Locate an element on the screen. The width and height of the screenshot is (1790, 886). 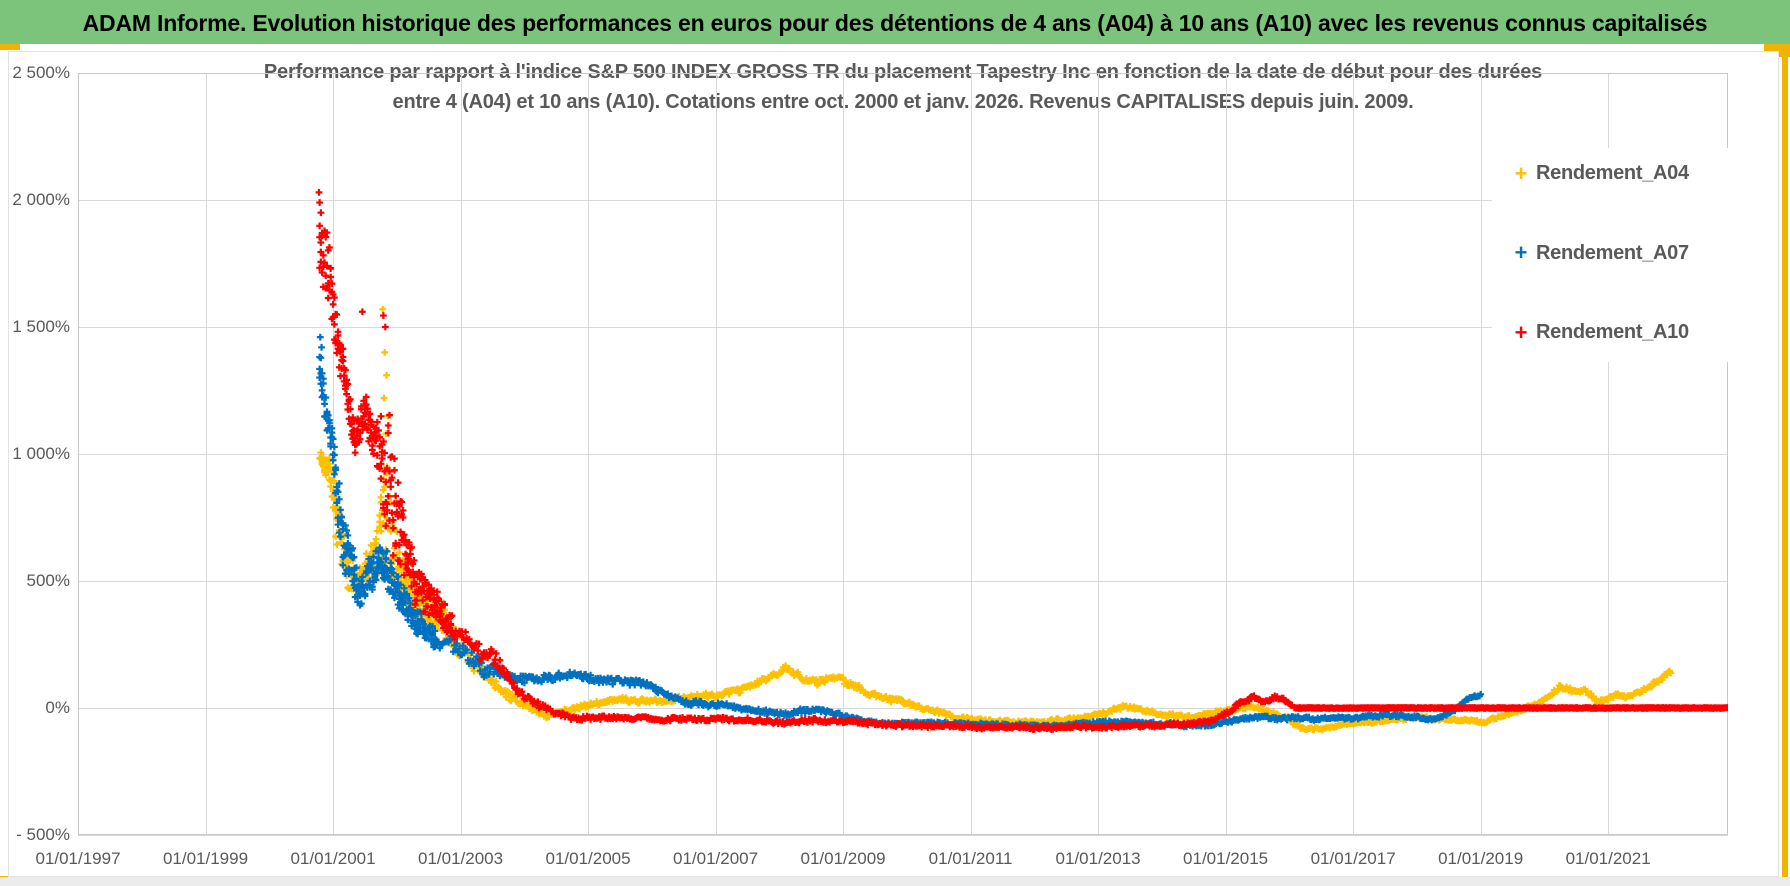
legend-label: Rendement_A10 is located at coordinates (1612, 332).